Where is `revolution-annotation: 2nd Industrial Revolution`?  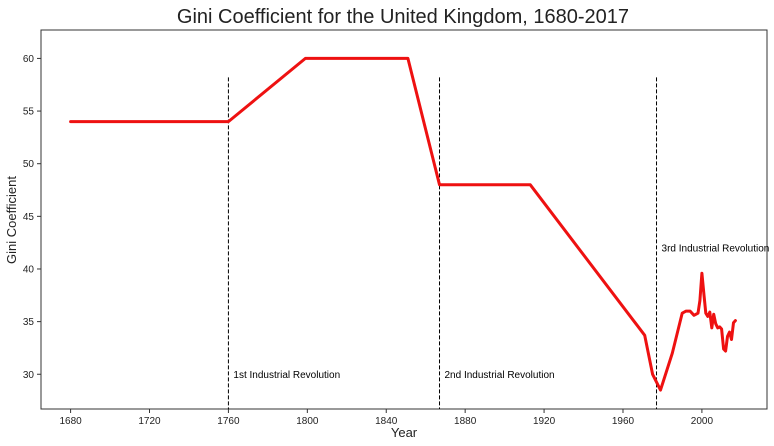
revolution-annotation: 2nd Industrial Revolution is located at coordinates (500, 375).